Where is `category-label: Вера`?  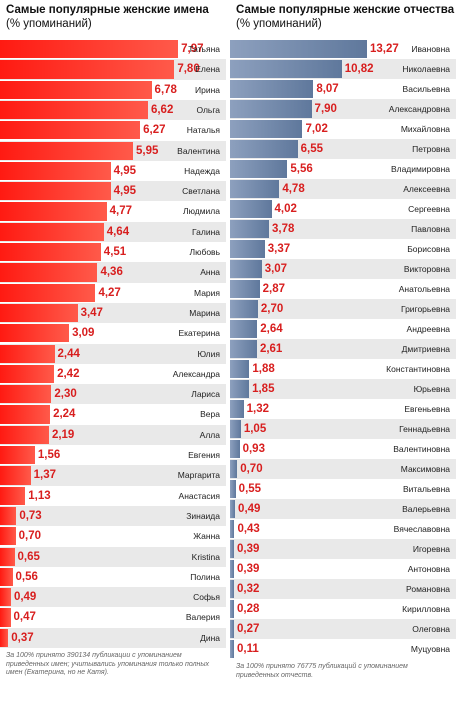 category-label: Вера is located at coordinates (210, 414).